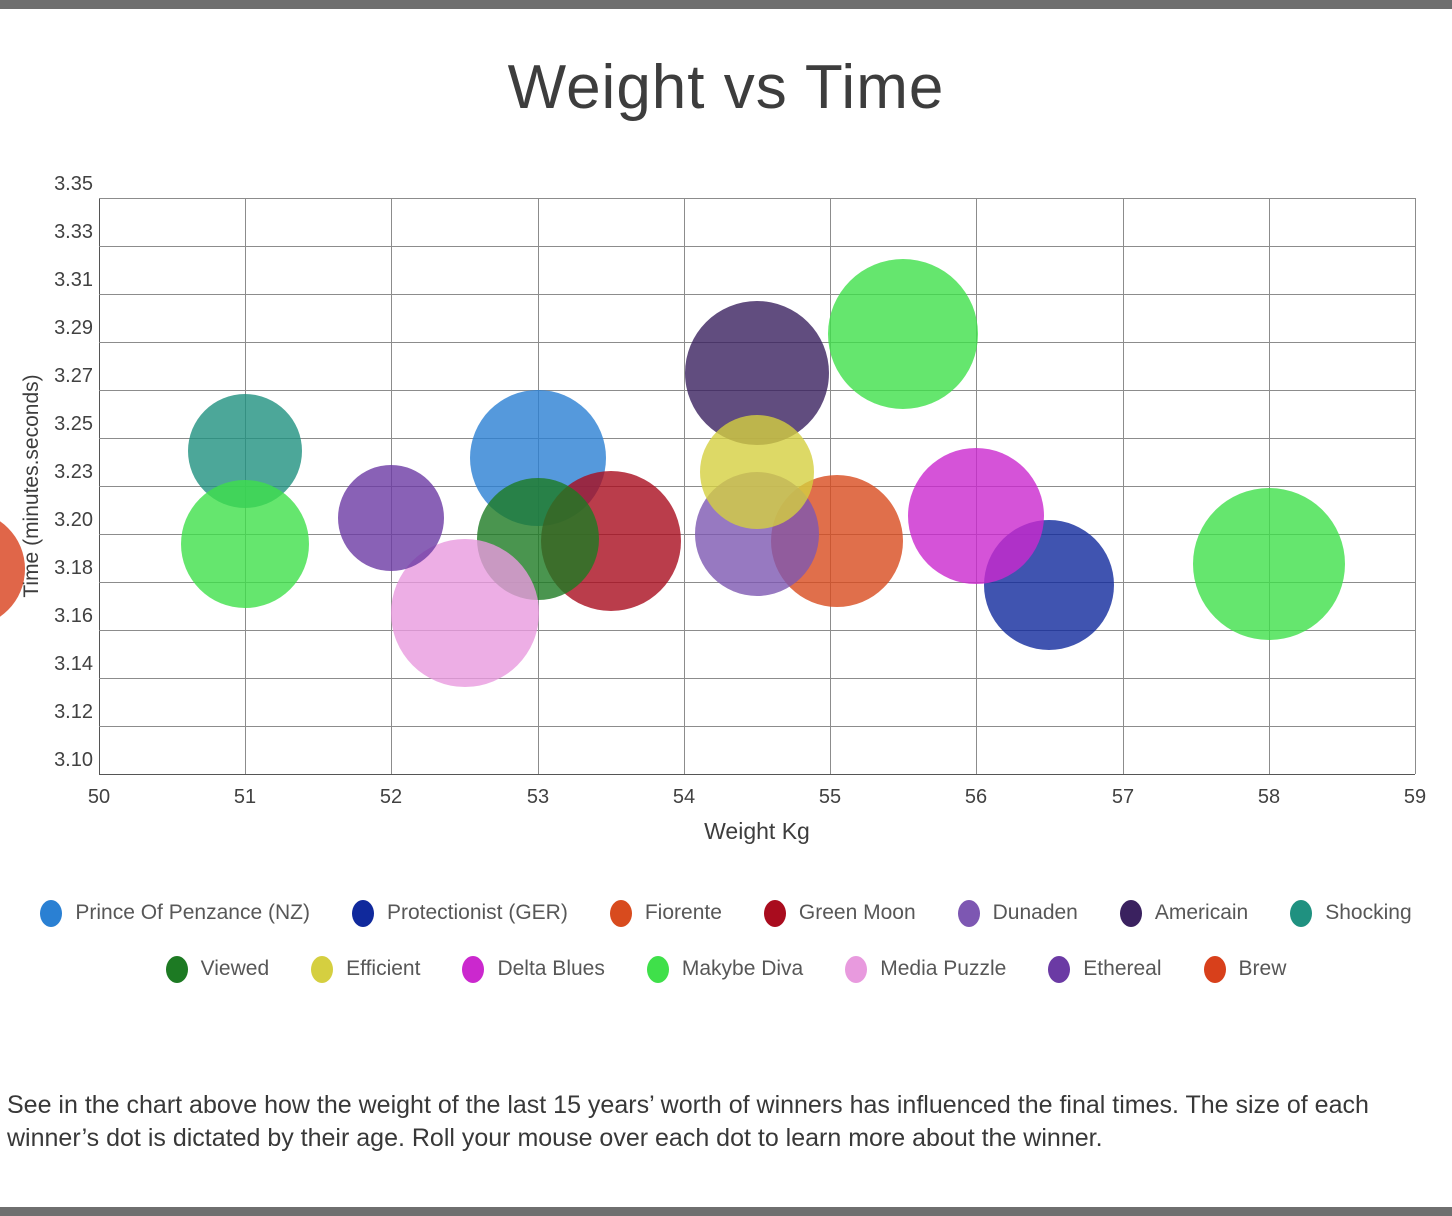  I want to click on x-tick-label: 54, so click(684, 797).